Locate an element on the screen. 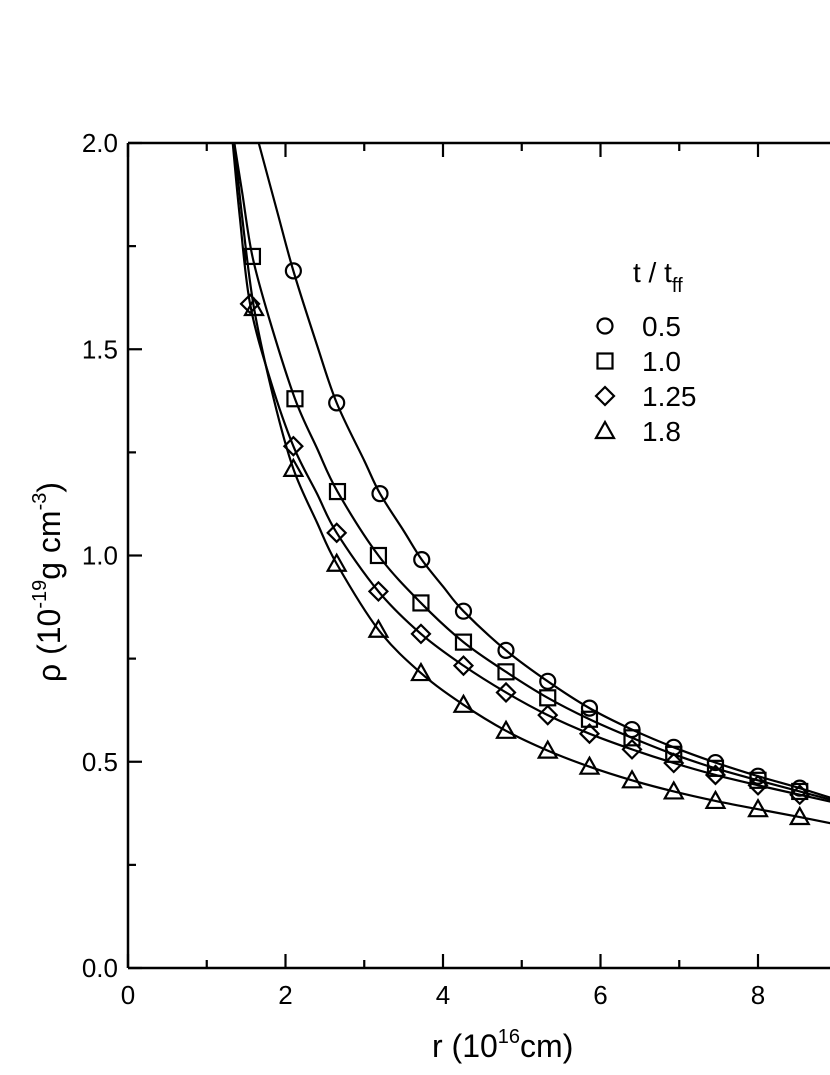  y-axis-label-exponent: -19 is located at coordinates (40, 594).